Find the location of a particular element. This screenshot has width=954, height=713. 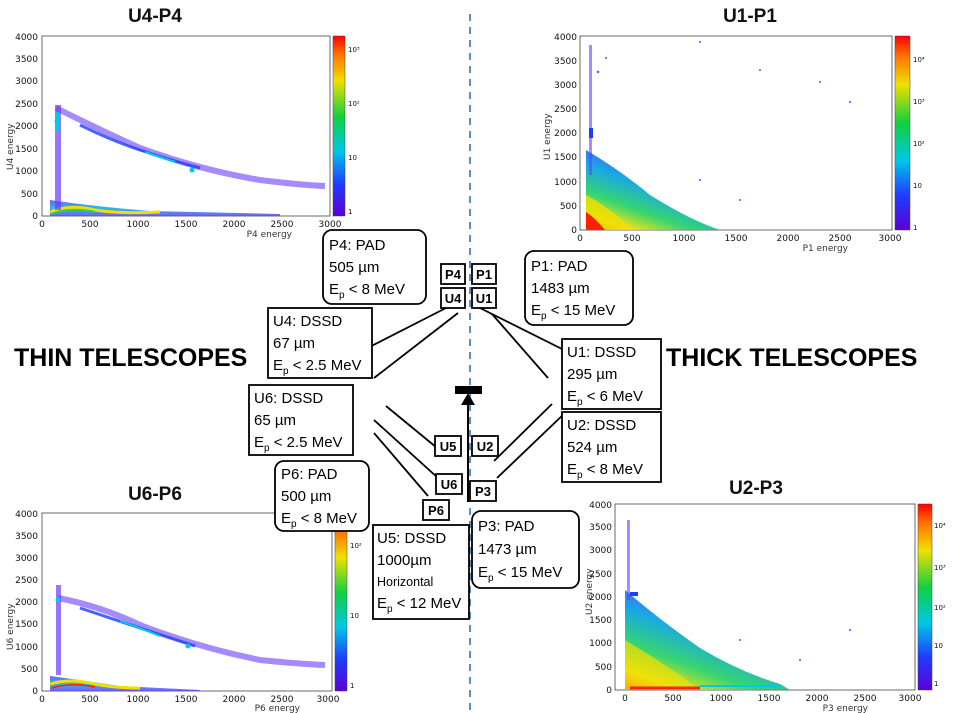

box-line: 500 µm is located at coordinates (306, 496).